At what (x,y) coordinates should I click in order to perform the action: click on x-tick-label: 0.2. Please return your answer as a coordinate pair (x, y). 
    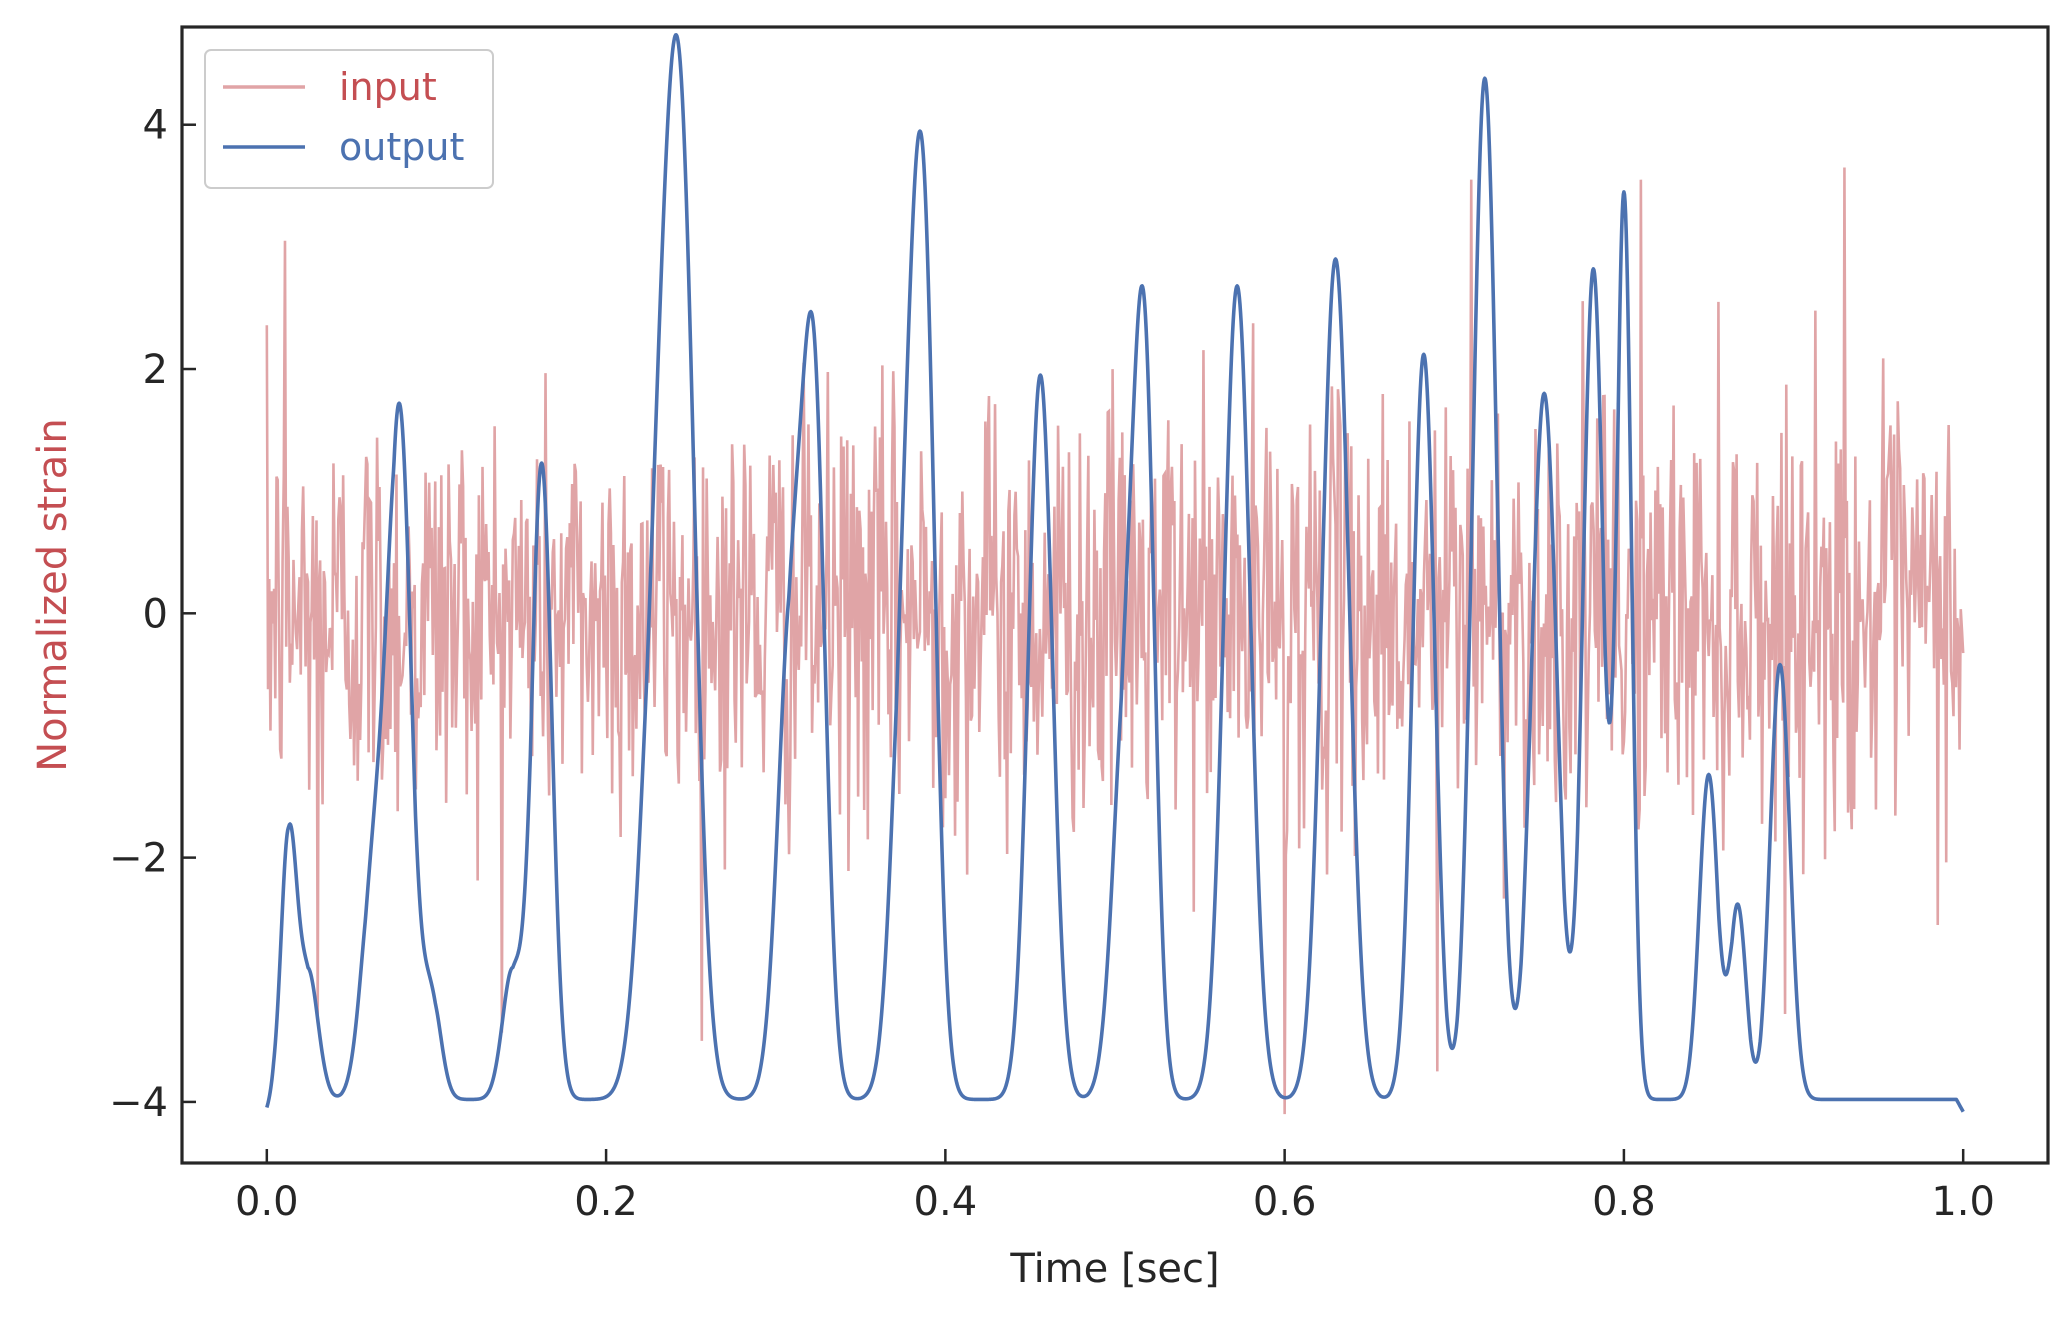
    Looking at the image, I should click on (606, 1202).